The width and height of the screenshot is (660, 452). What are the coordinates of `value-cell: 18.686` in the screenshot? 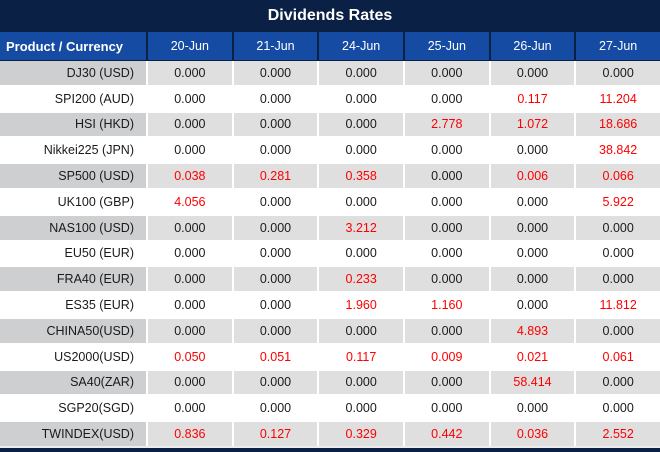 It's located at (618, 124).